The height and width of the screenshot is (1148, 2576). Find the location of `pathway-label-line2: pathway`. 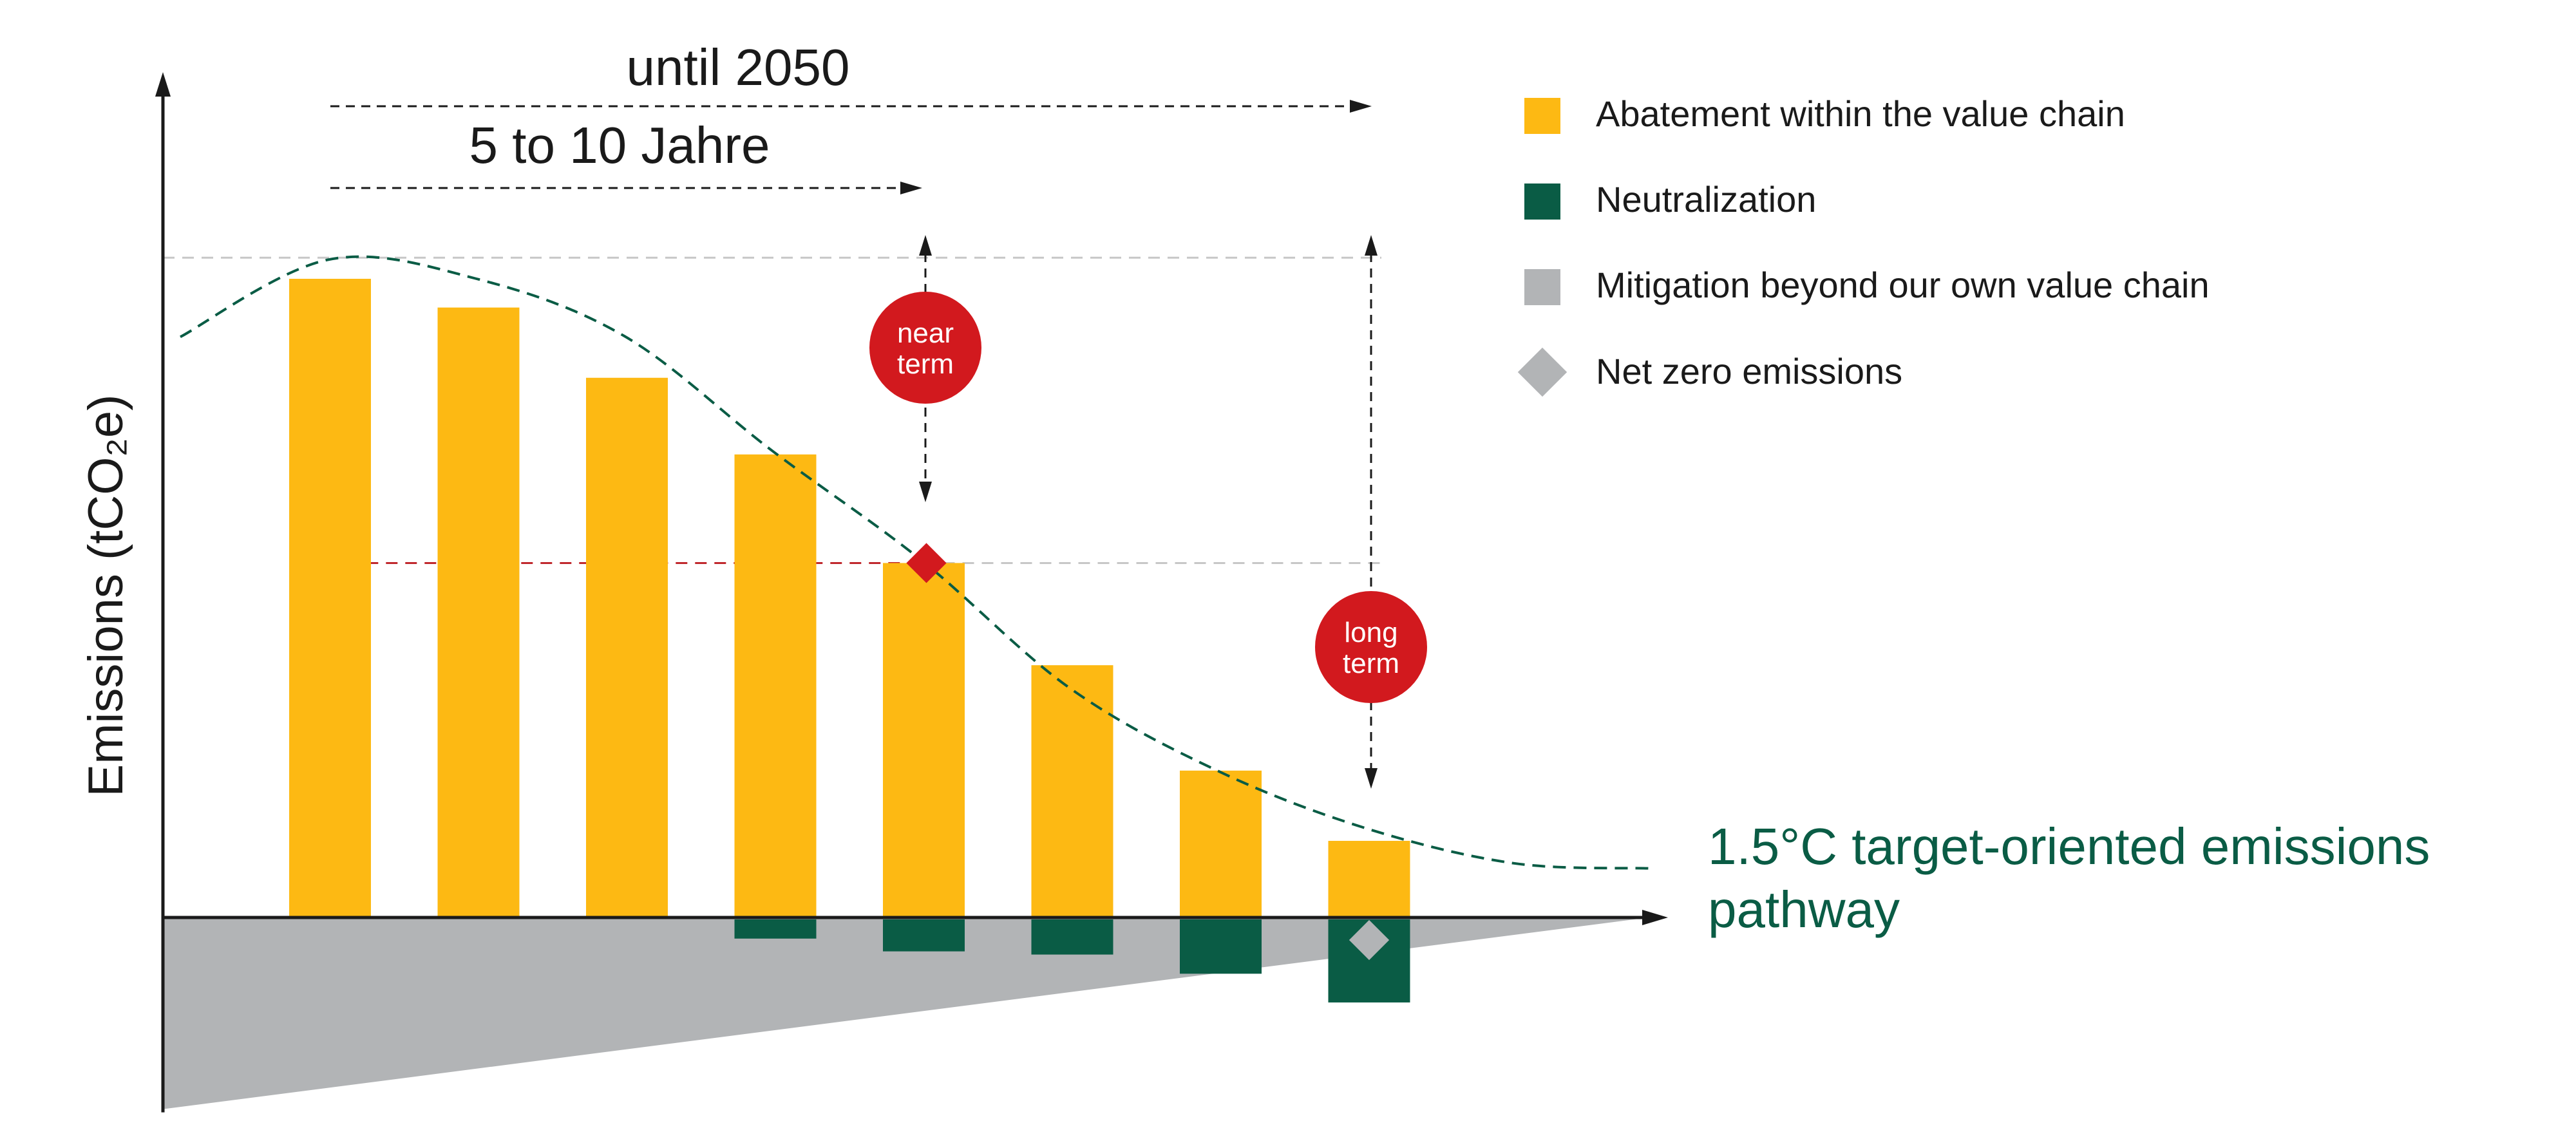

pathway-label-line2: pathway is located at coordinates (1804, 909).